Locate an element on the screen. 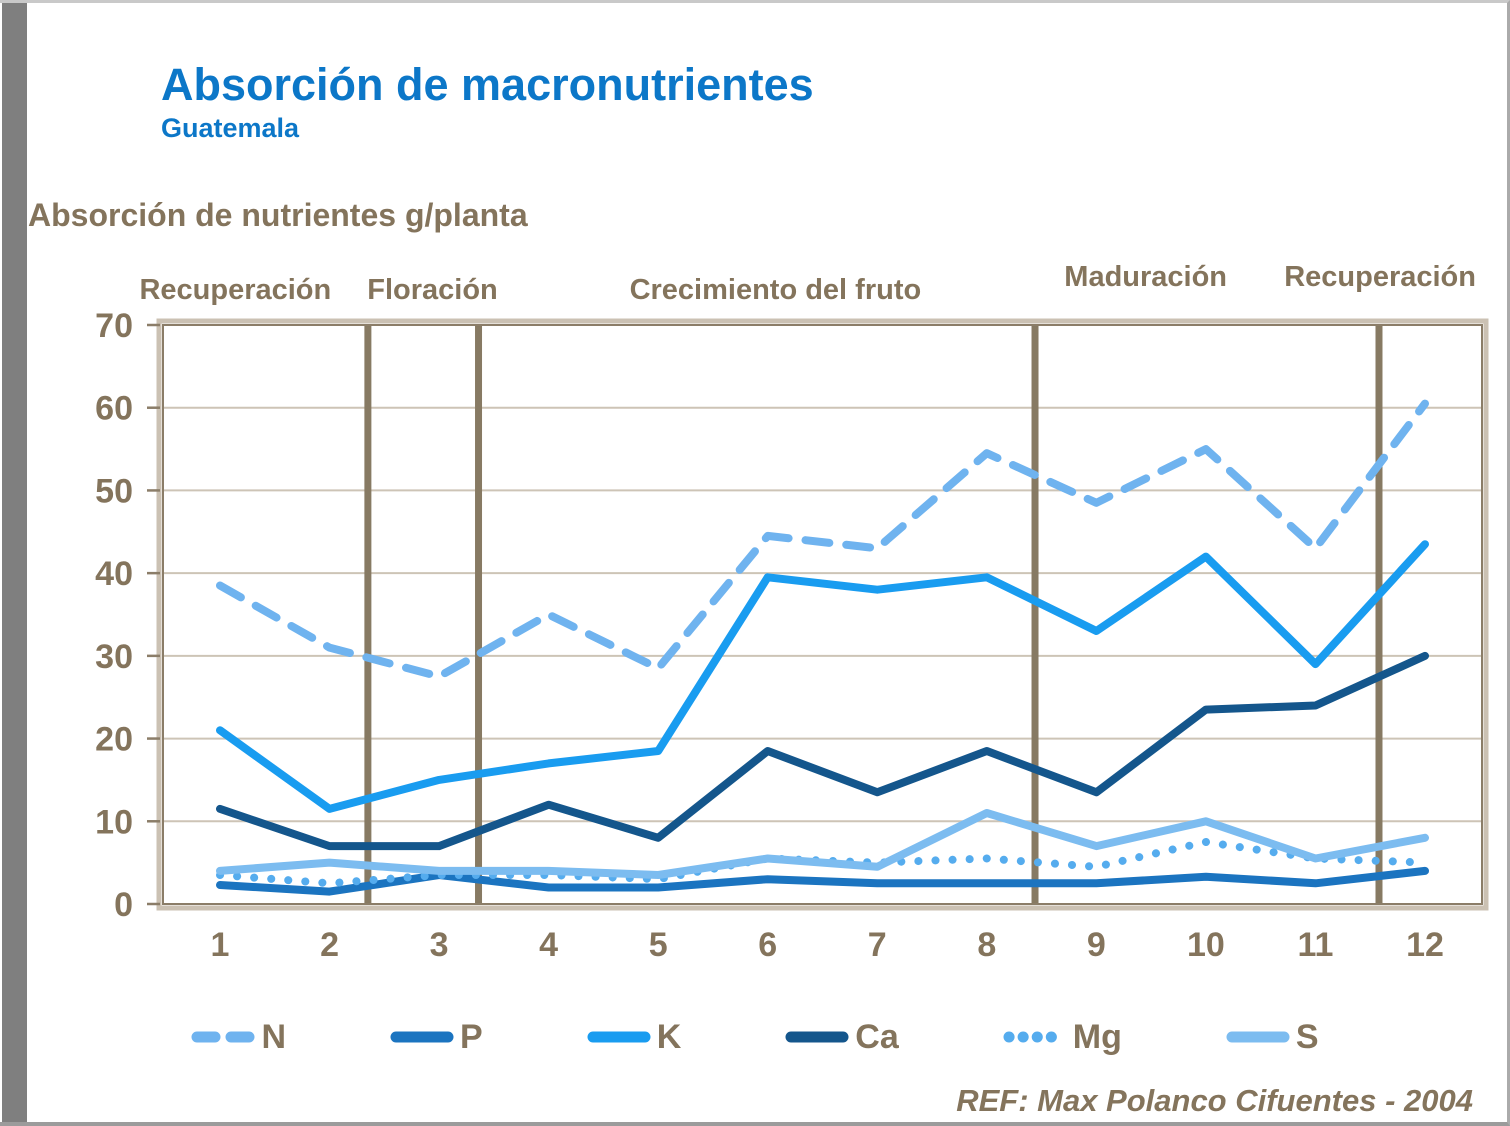  series-line-Mg is located at coordinates (822, 863).